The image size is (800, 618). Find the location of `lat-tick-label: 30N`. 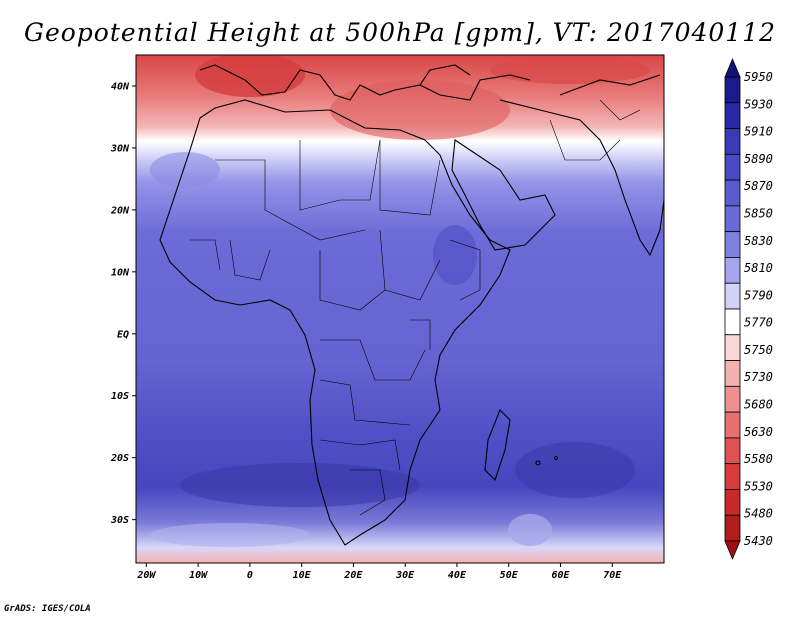

lat-tick-label: 30N is located at coordinates (120, 148).